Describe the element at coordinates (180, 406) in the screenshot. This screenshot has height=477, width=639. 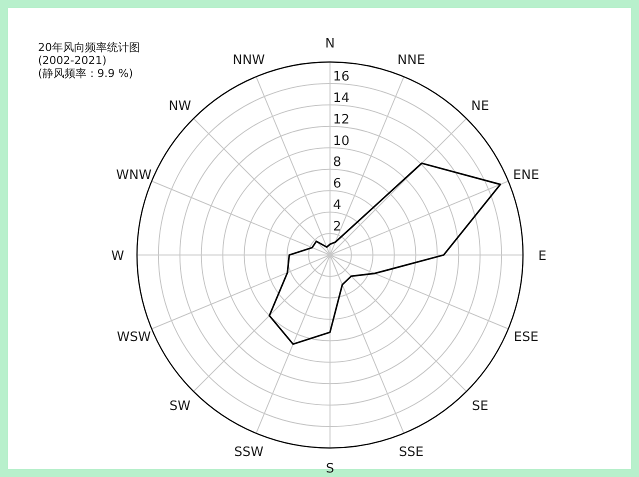
I see `spoke-label: SW` at that location.